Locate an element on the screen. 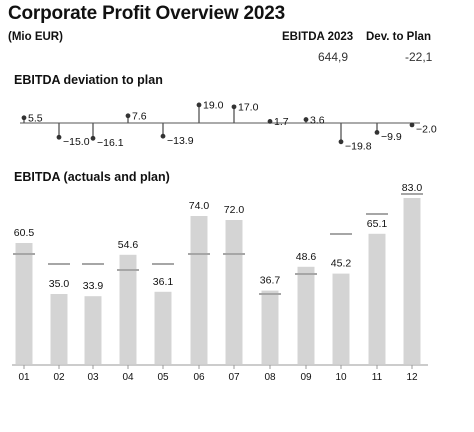 This screenshot has width=474, height=432. deviation-chart-title: EBITDA deviation to plan is located at coordinates (88, 80).